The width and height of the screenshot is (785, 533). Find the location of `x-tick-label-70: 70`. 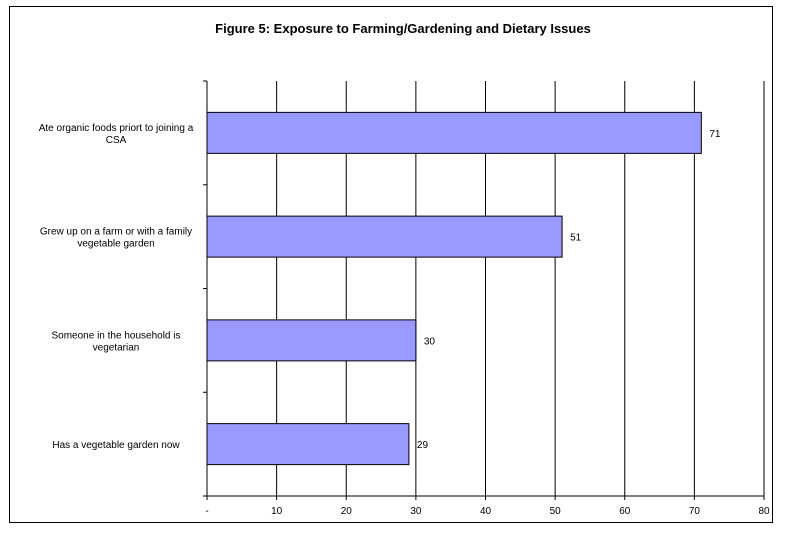

x-tick-label-70: 70 is located at coordinates (695, 511).